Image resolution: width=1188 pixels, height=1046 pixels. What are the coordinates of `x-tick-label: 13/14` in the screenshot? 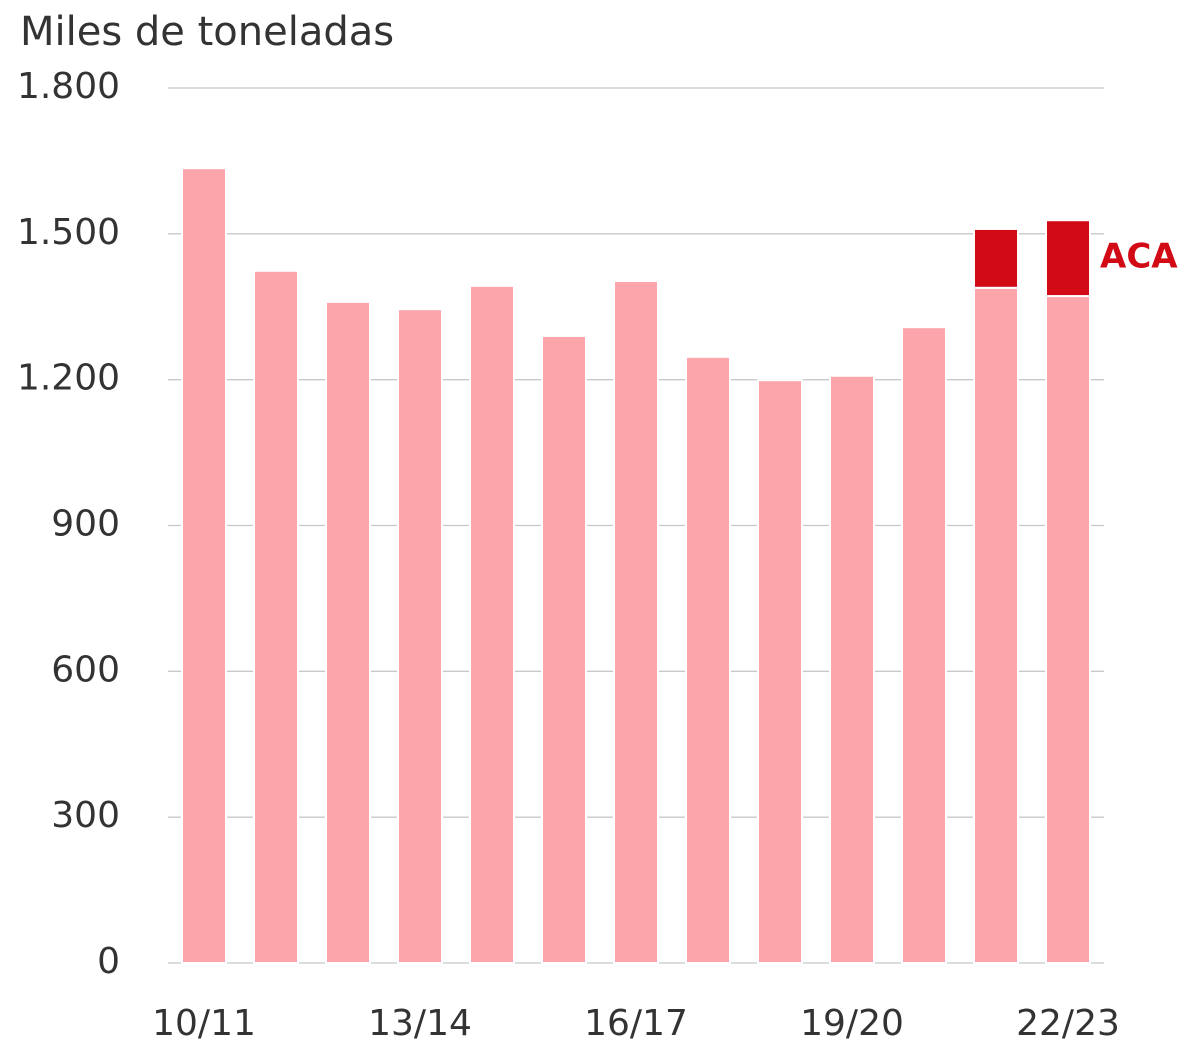 It's located at (420, 1023).